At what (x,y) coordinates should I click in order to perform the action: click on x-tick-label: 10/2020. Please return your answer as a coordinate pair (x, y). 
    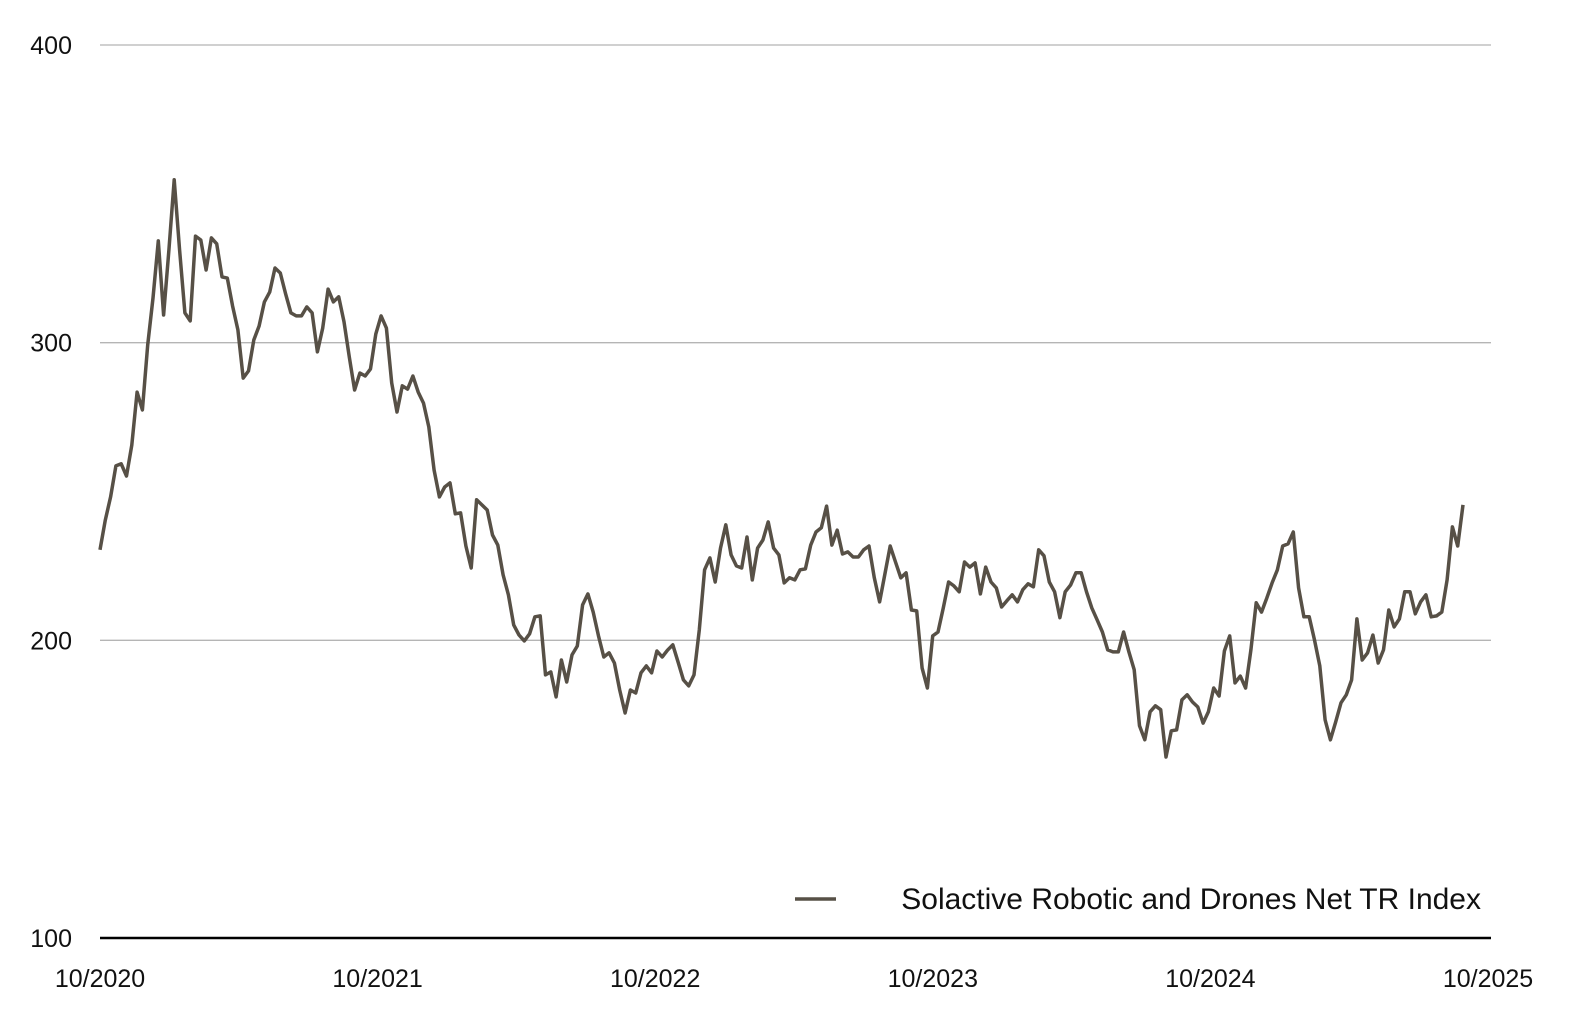
    Looking at the image, I should click on (100, 979).